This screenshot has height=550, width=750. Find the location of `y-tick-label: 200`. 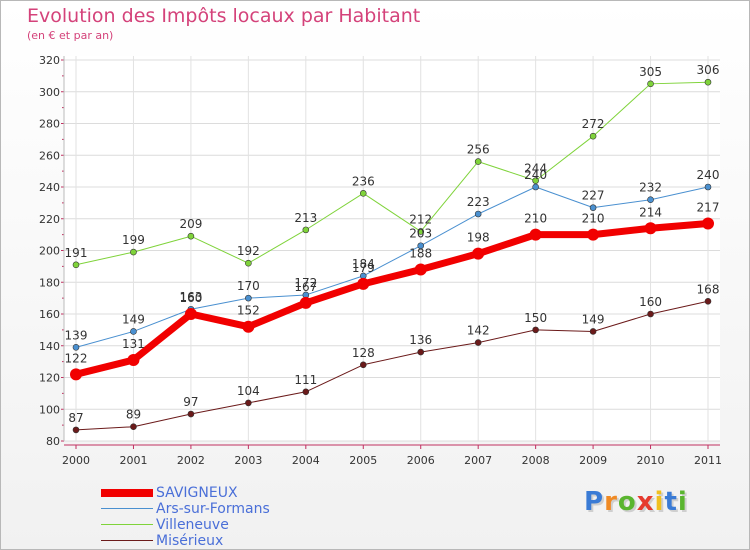

y-tick-label: 200 is located at coordinates (49, 251).